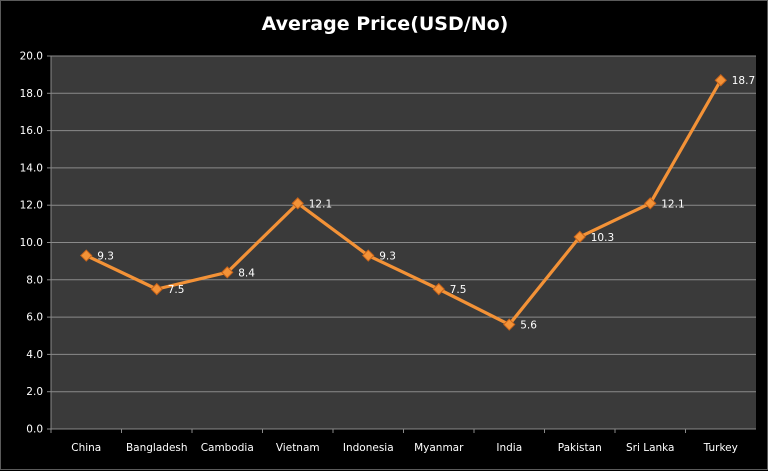 The width and height of the screenshot is (768, 471). I want to click on y-tick-label: 8.0, so click(34, 280).